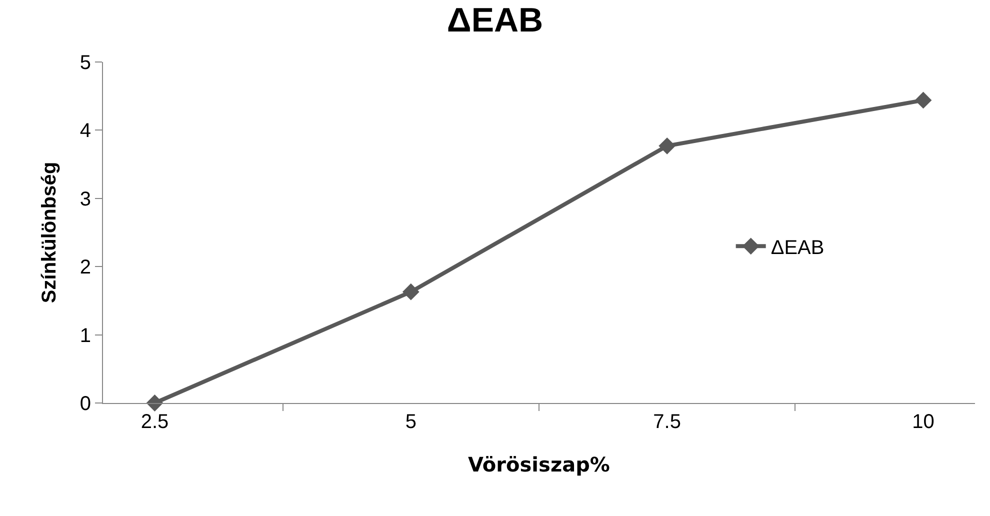  Describe the element at coordinates (410, 422) in the screenshot. I see `x-tick-label: 5` at that location.